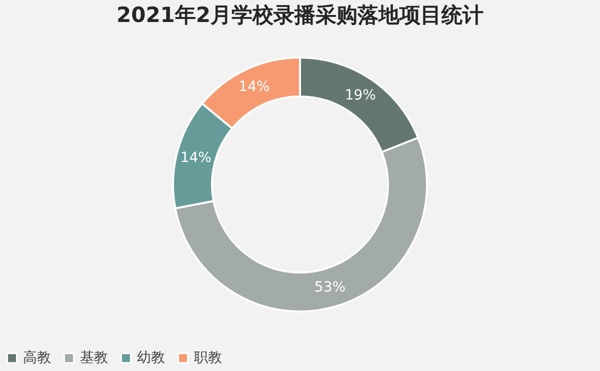 The height and width of the screenshot is (371, 600). What do you see at coordinates (94, 358) in the screenshot?
I see `legend-label: 基教` at bounding box center [94, 358].